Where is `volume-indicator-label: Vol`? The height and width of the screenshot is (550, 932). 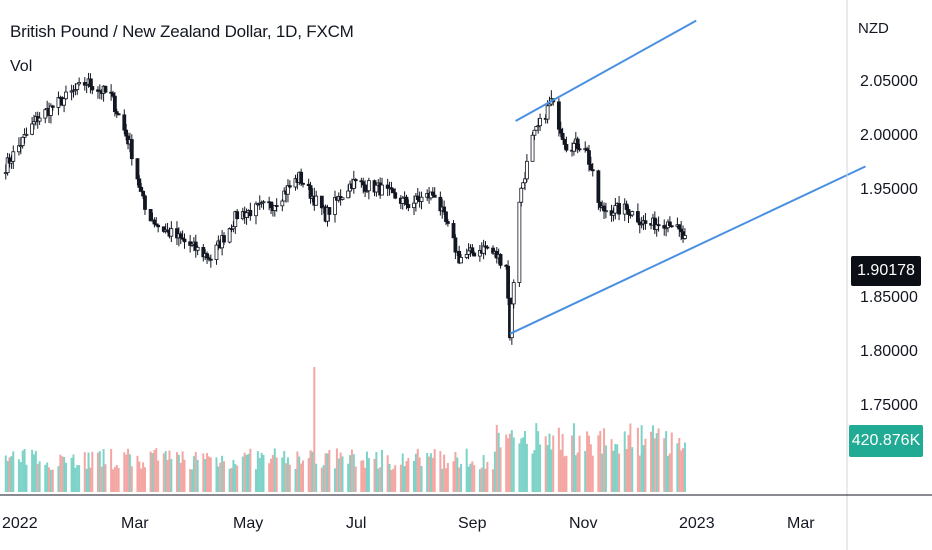 volume-indicator-label: Vol is located at coordinates (21, 66).